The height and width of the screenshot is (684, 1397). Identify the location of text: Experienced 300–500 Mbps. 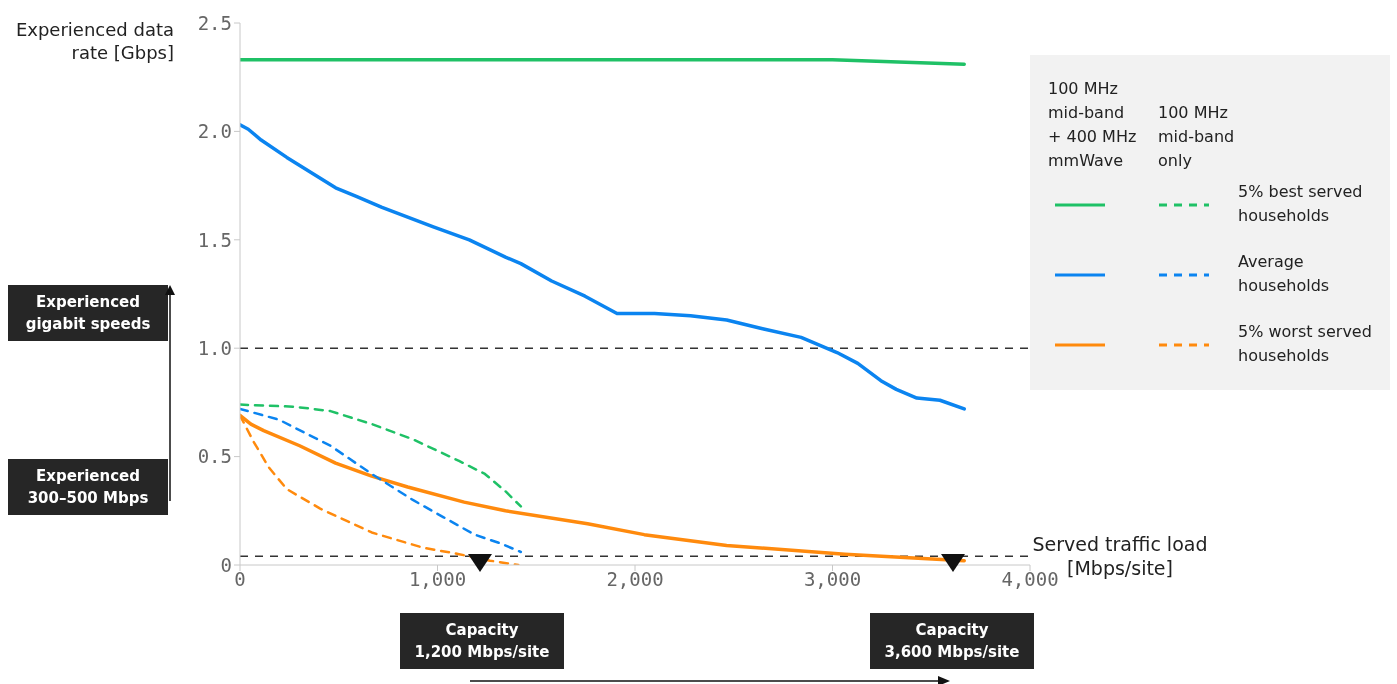
(88, 487).